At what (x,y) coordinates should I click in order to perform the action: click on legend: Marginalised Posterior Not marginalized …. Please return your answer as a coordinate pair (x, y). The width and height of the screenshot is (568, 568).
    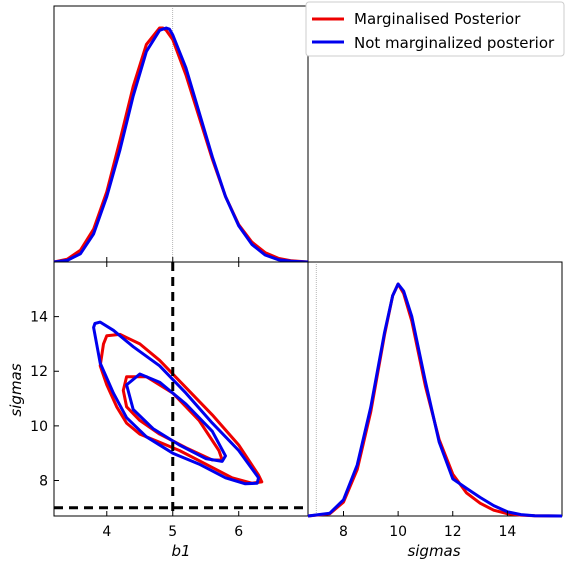
    Looking at the image, I should click on (435, 29).